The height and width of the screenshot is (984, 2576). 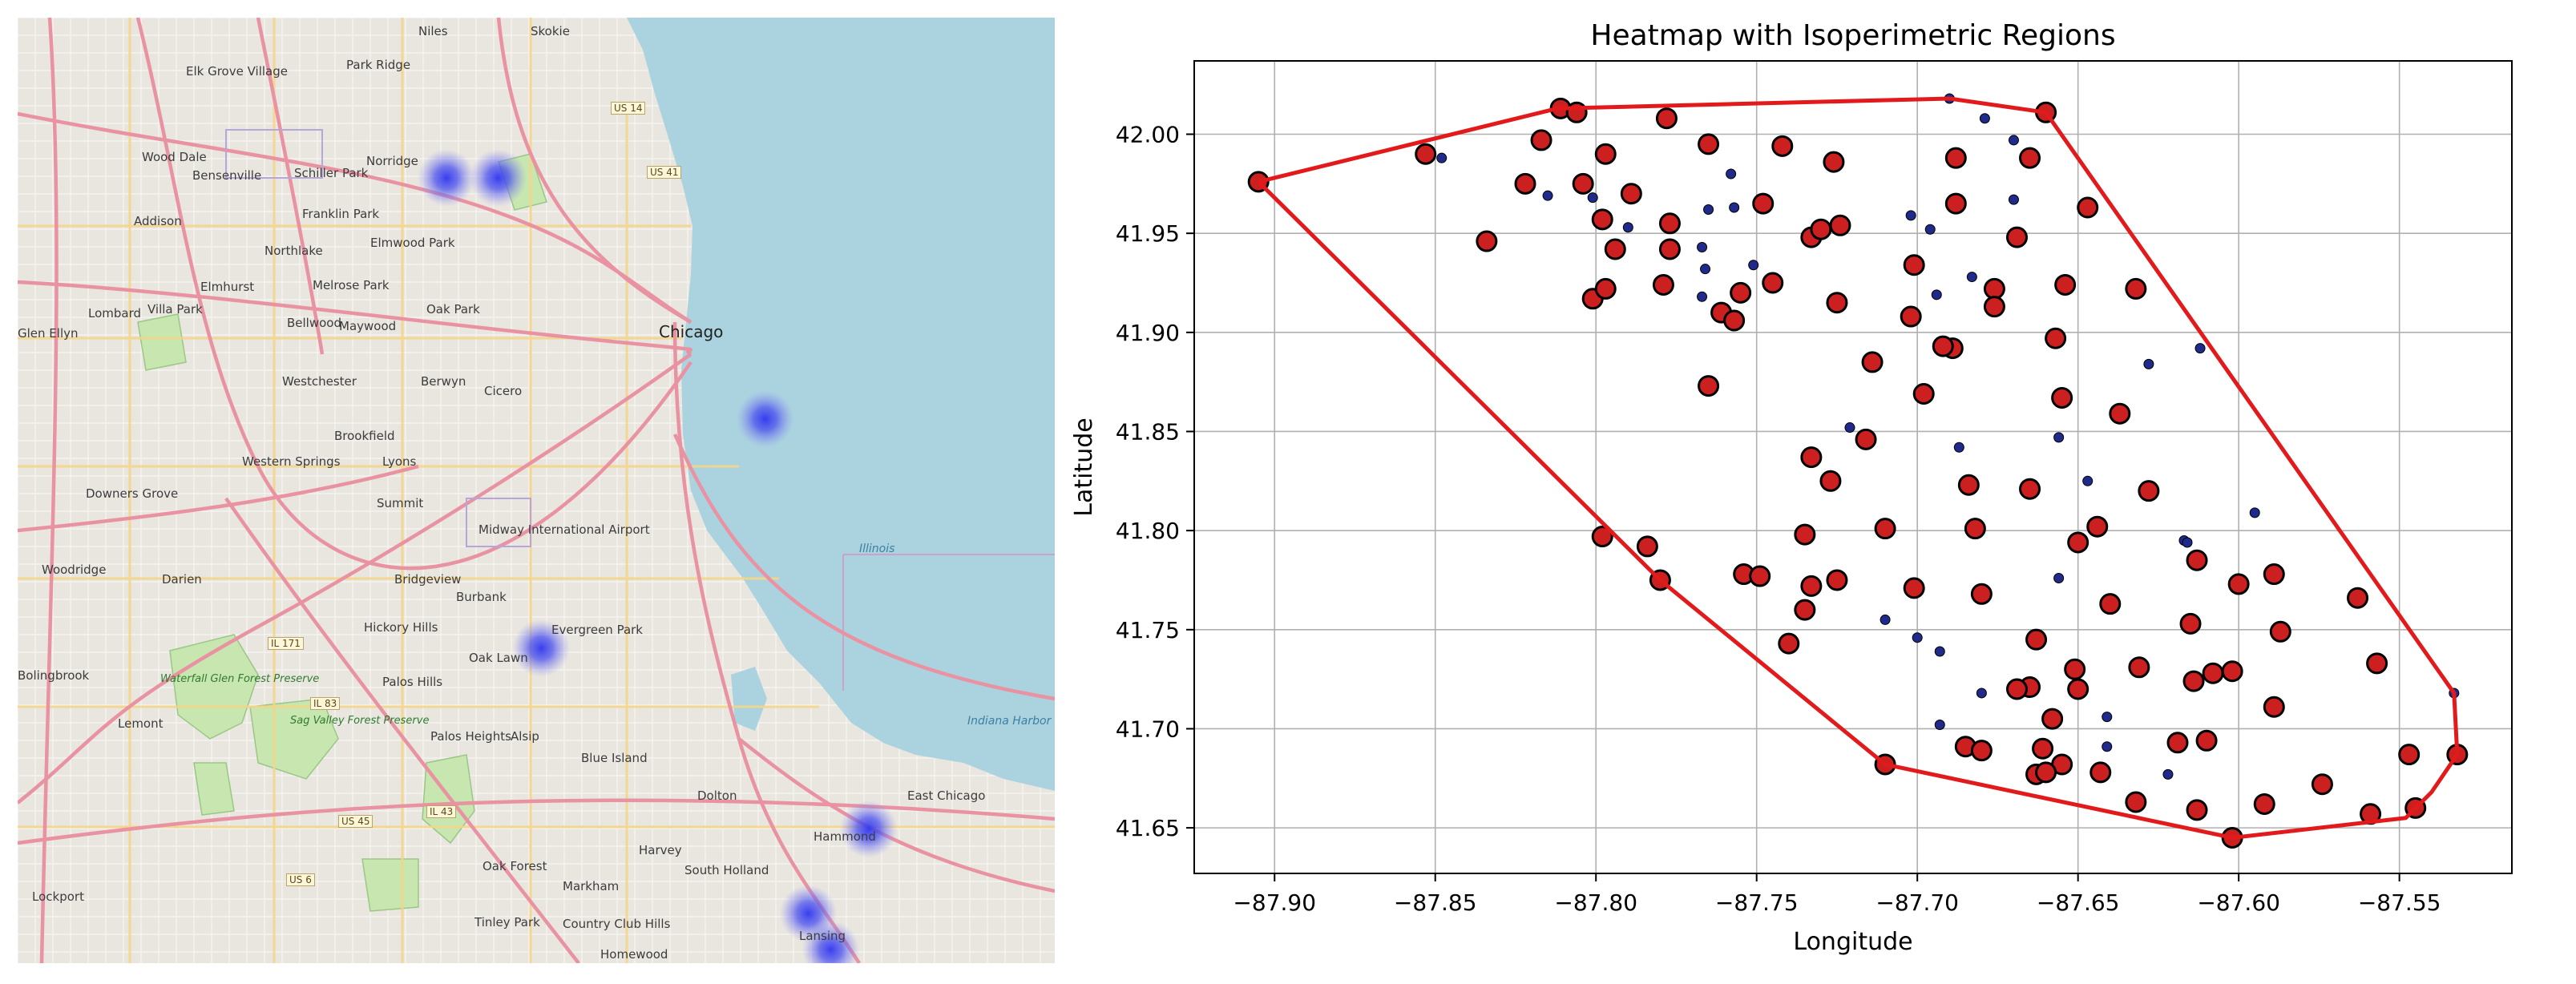 I want to click on x-tick-label: −87.70, so click(x=1917, y=902).